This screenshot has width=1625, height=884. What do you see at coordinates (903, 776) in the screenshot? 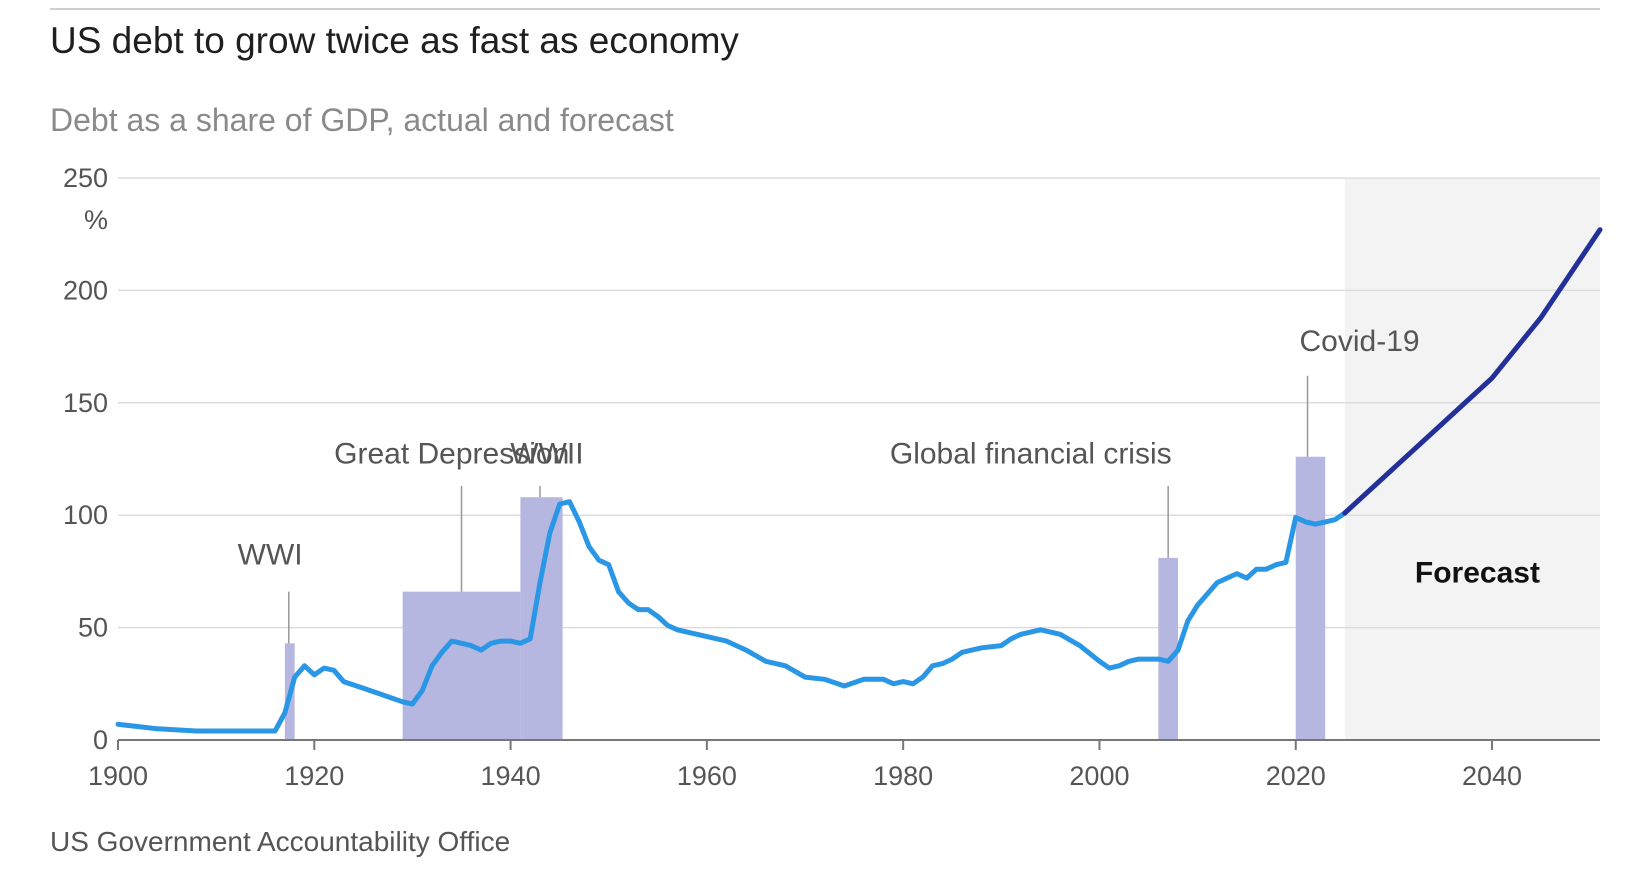
I see `x-tick-label-1980: 1980` at bounding box center [903, 776].